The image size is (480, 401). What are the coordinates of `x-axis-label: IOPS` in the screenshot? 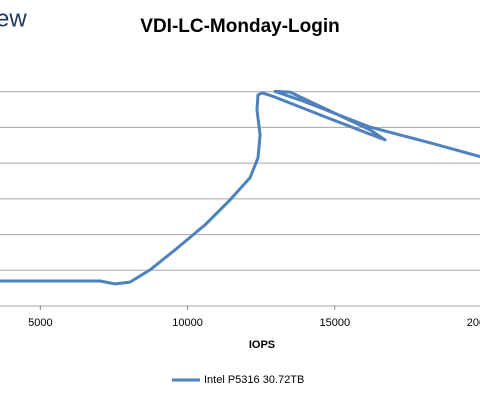 It's located at (262, 345).